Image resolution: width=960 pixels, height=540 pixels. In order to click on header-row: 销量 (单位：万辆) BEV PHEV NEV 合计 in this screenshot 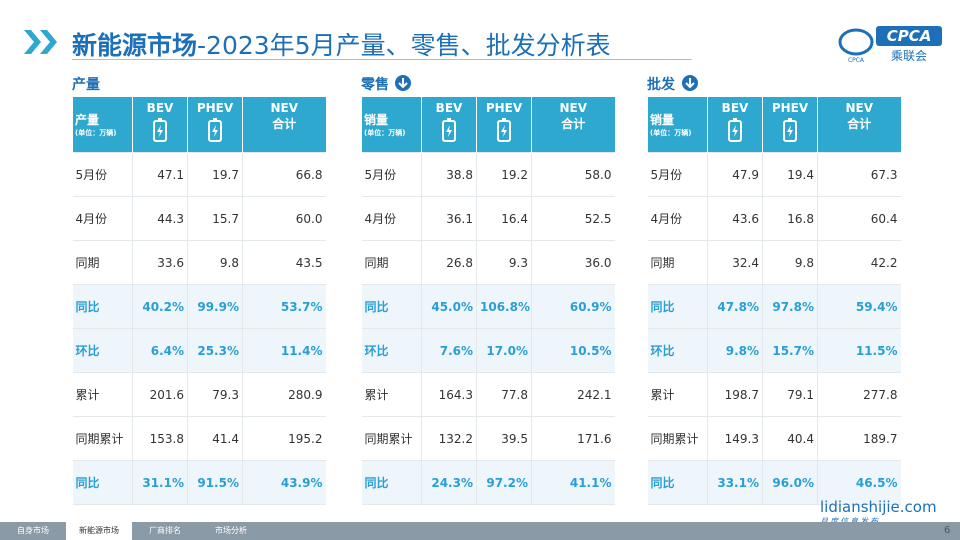, I will do `click(774, 125)`.